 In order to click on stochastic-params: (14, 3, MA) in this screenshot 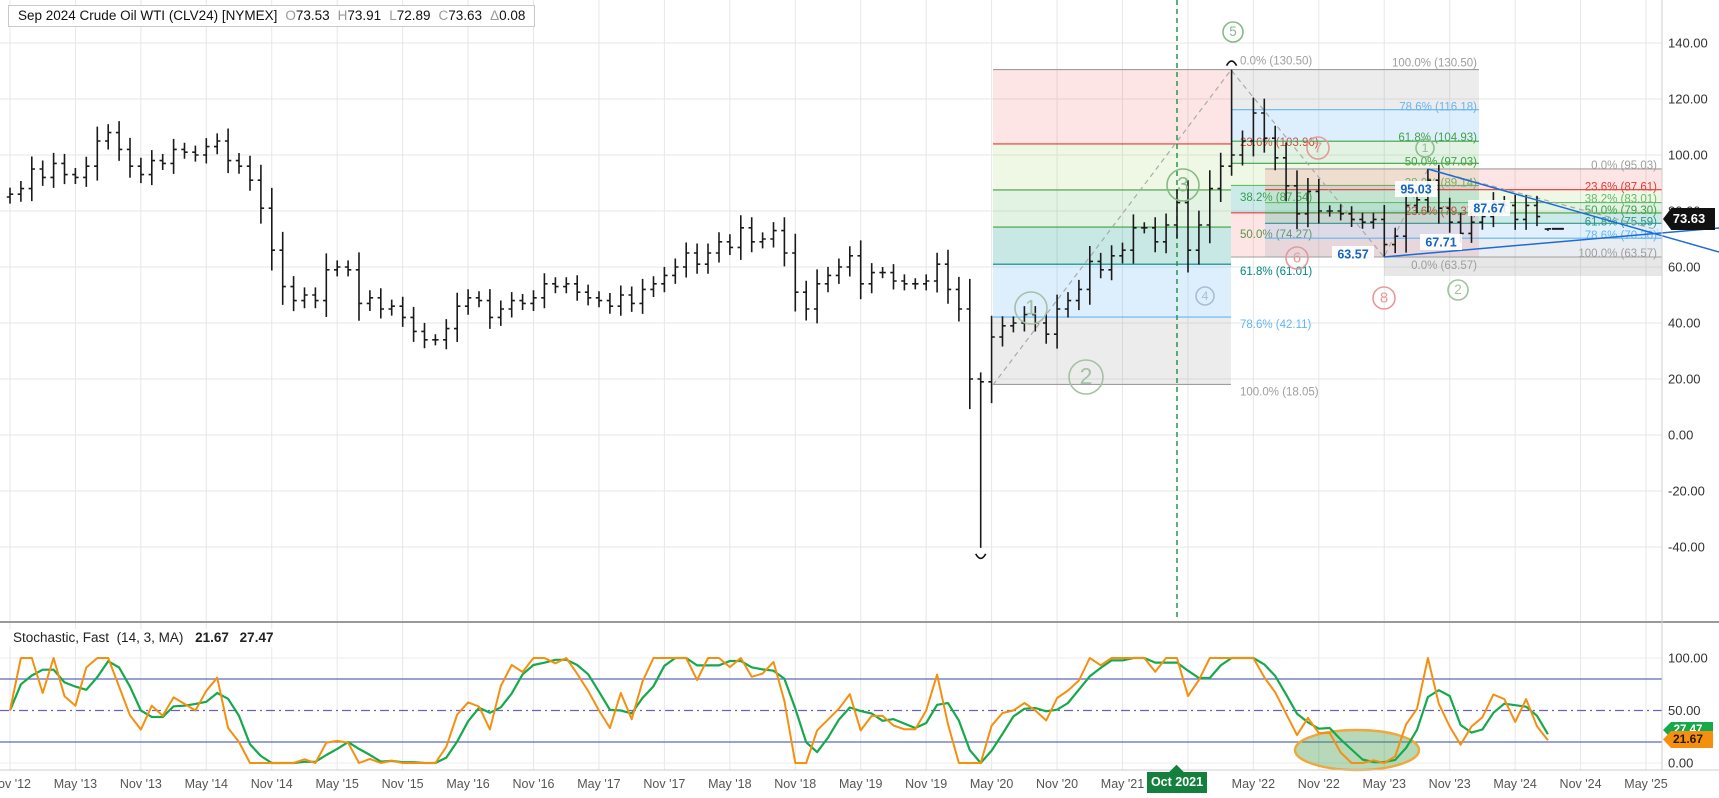, I will do `click(150, 637)`.